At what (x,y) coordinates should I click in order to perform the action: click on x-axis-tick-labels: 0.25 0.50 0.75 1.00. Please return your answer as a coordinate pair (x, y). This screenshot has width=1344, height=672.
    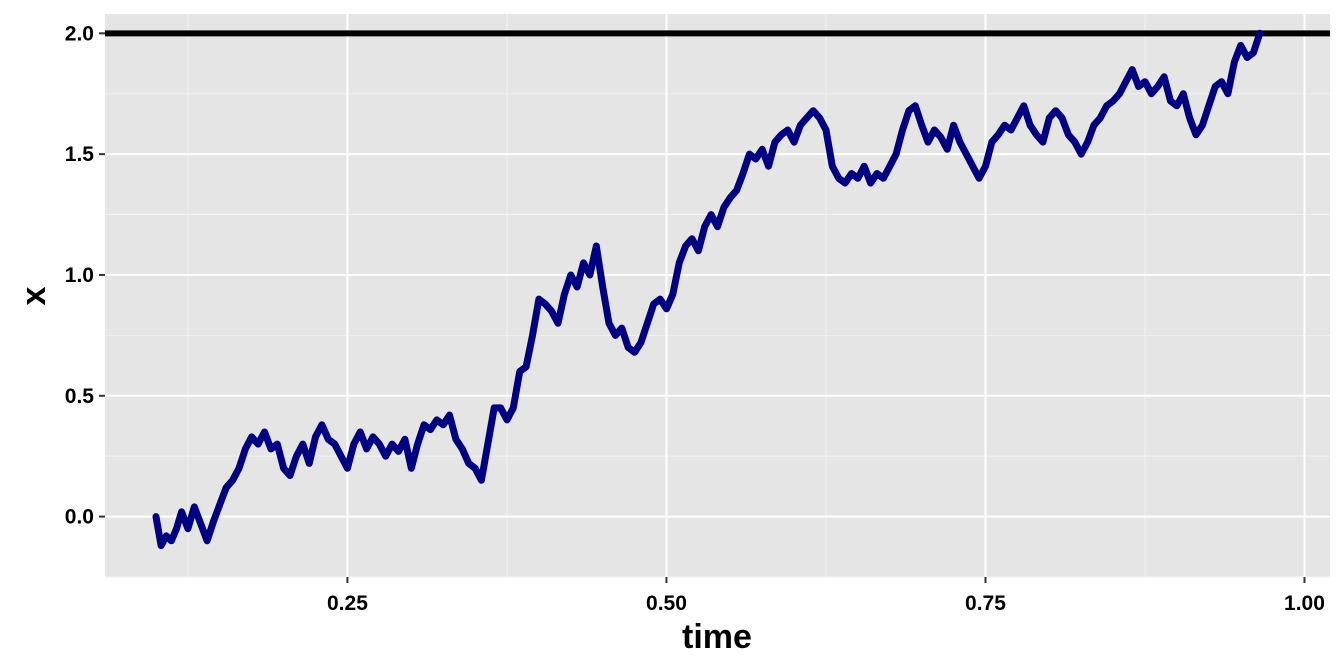
    Looking at the image, I should click on (826, 603).